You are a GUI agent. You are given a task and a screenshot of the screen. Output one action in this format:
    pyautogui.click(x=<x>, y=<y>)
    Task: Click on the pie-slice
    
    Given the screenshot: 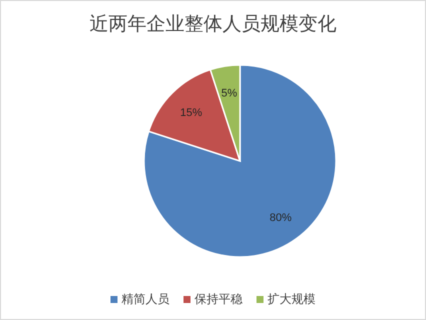 What is the action you would take?
    pyautogui.click(x=194, y=115)
    